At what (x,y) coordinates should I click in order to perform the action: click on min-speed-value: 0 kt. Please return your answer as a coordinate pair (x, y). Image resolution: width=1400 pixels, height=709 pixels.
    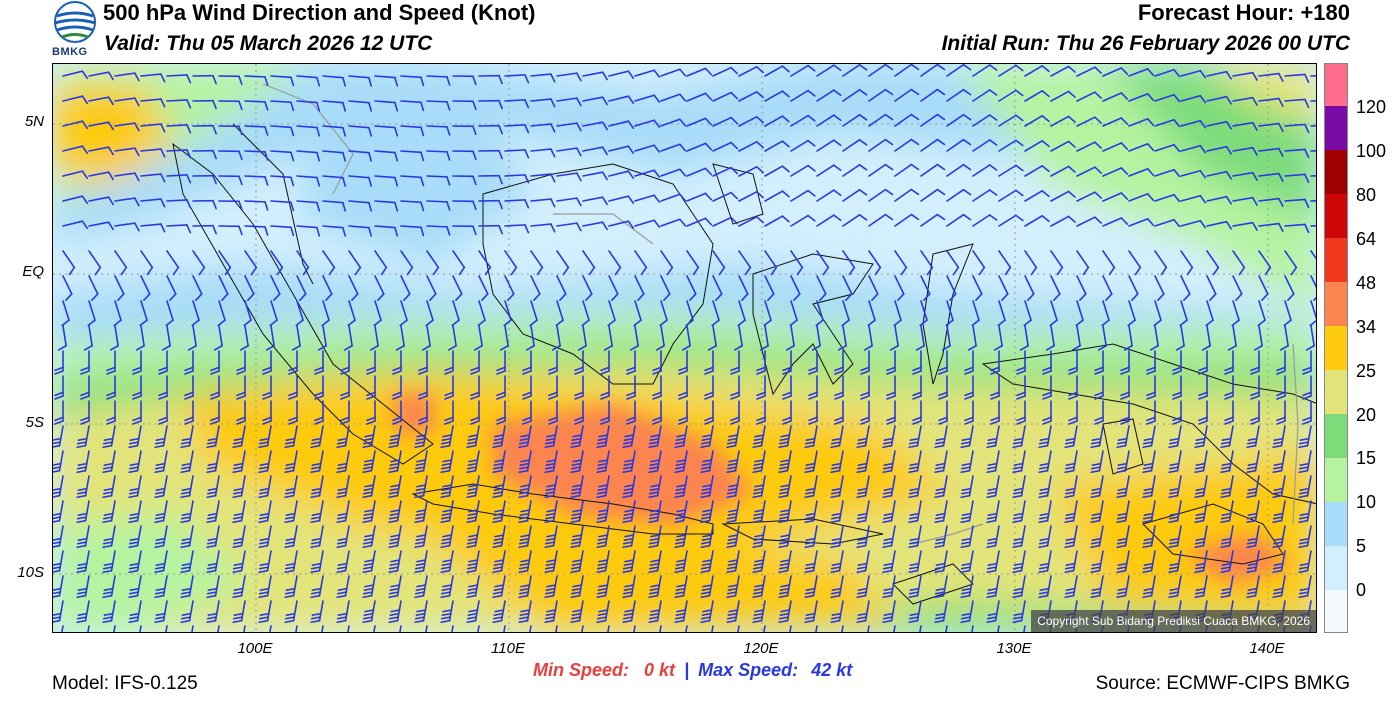
    Looking at the image, I should click on (660, 670).